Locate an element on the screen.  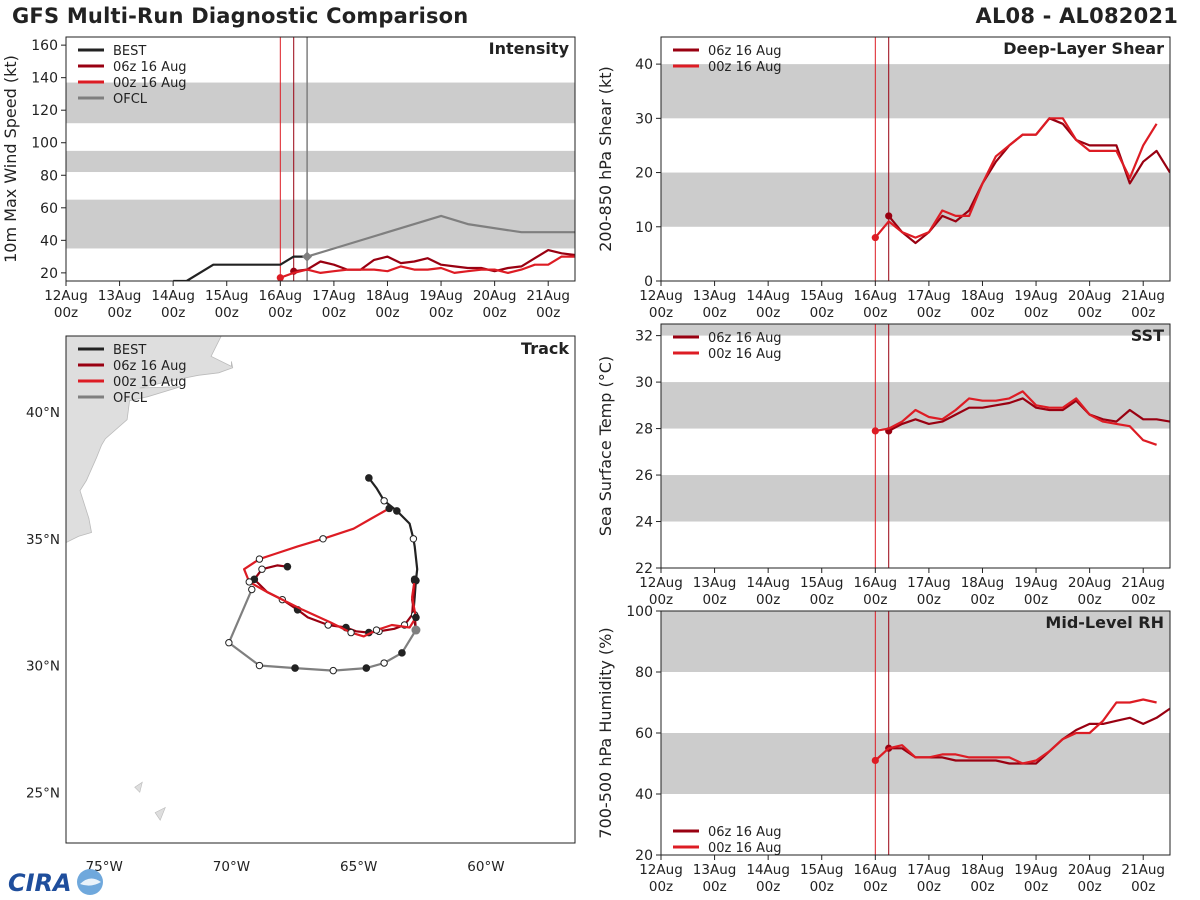
y-tick-label: 160 is located at coordinates (44, 46).